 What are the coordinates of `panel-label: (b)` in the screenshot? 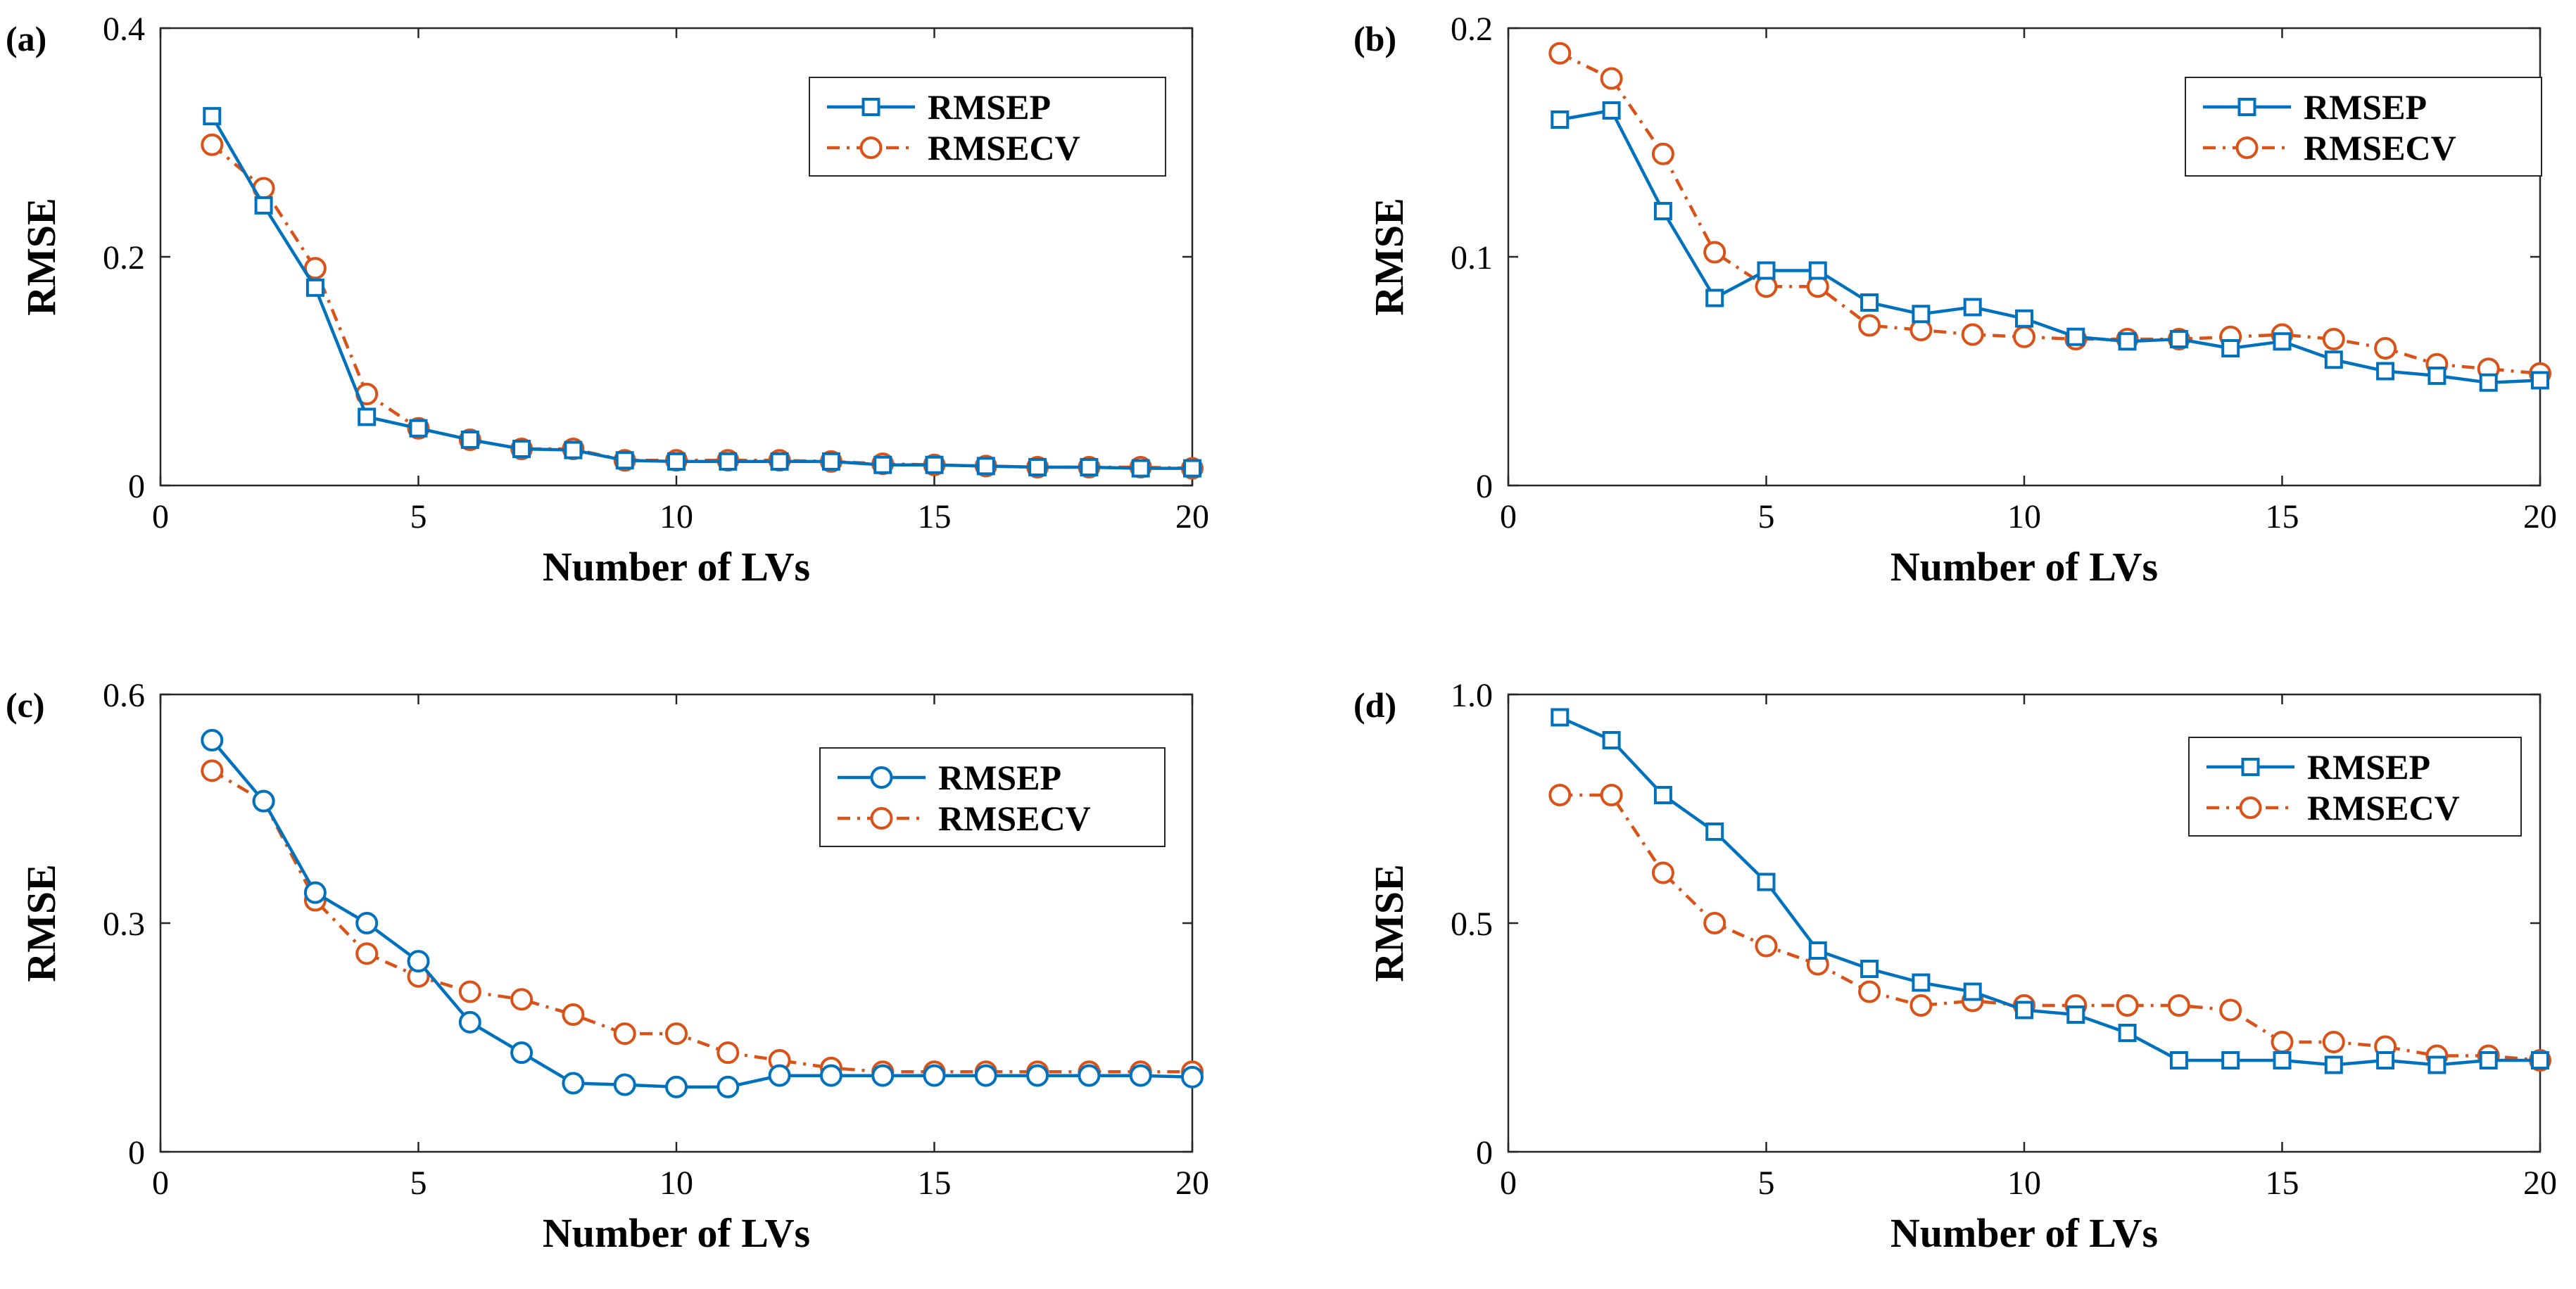 It's located at (1374, 38).